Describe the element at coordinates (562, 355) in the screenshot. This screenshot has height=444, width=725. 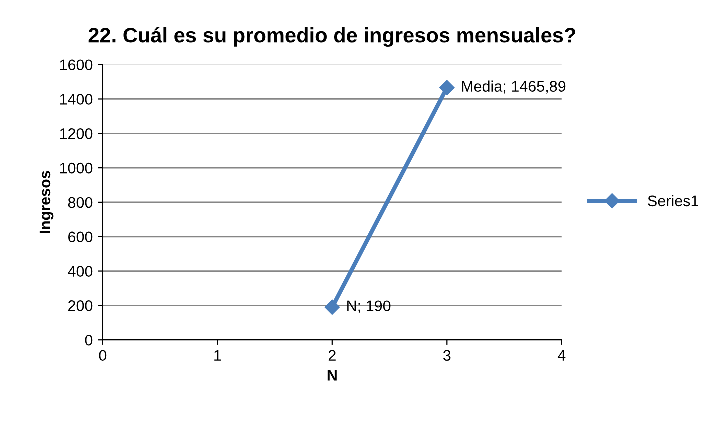
I see `x-tick-label: 4` at that location.